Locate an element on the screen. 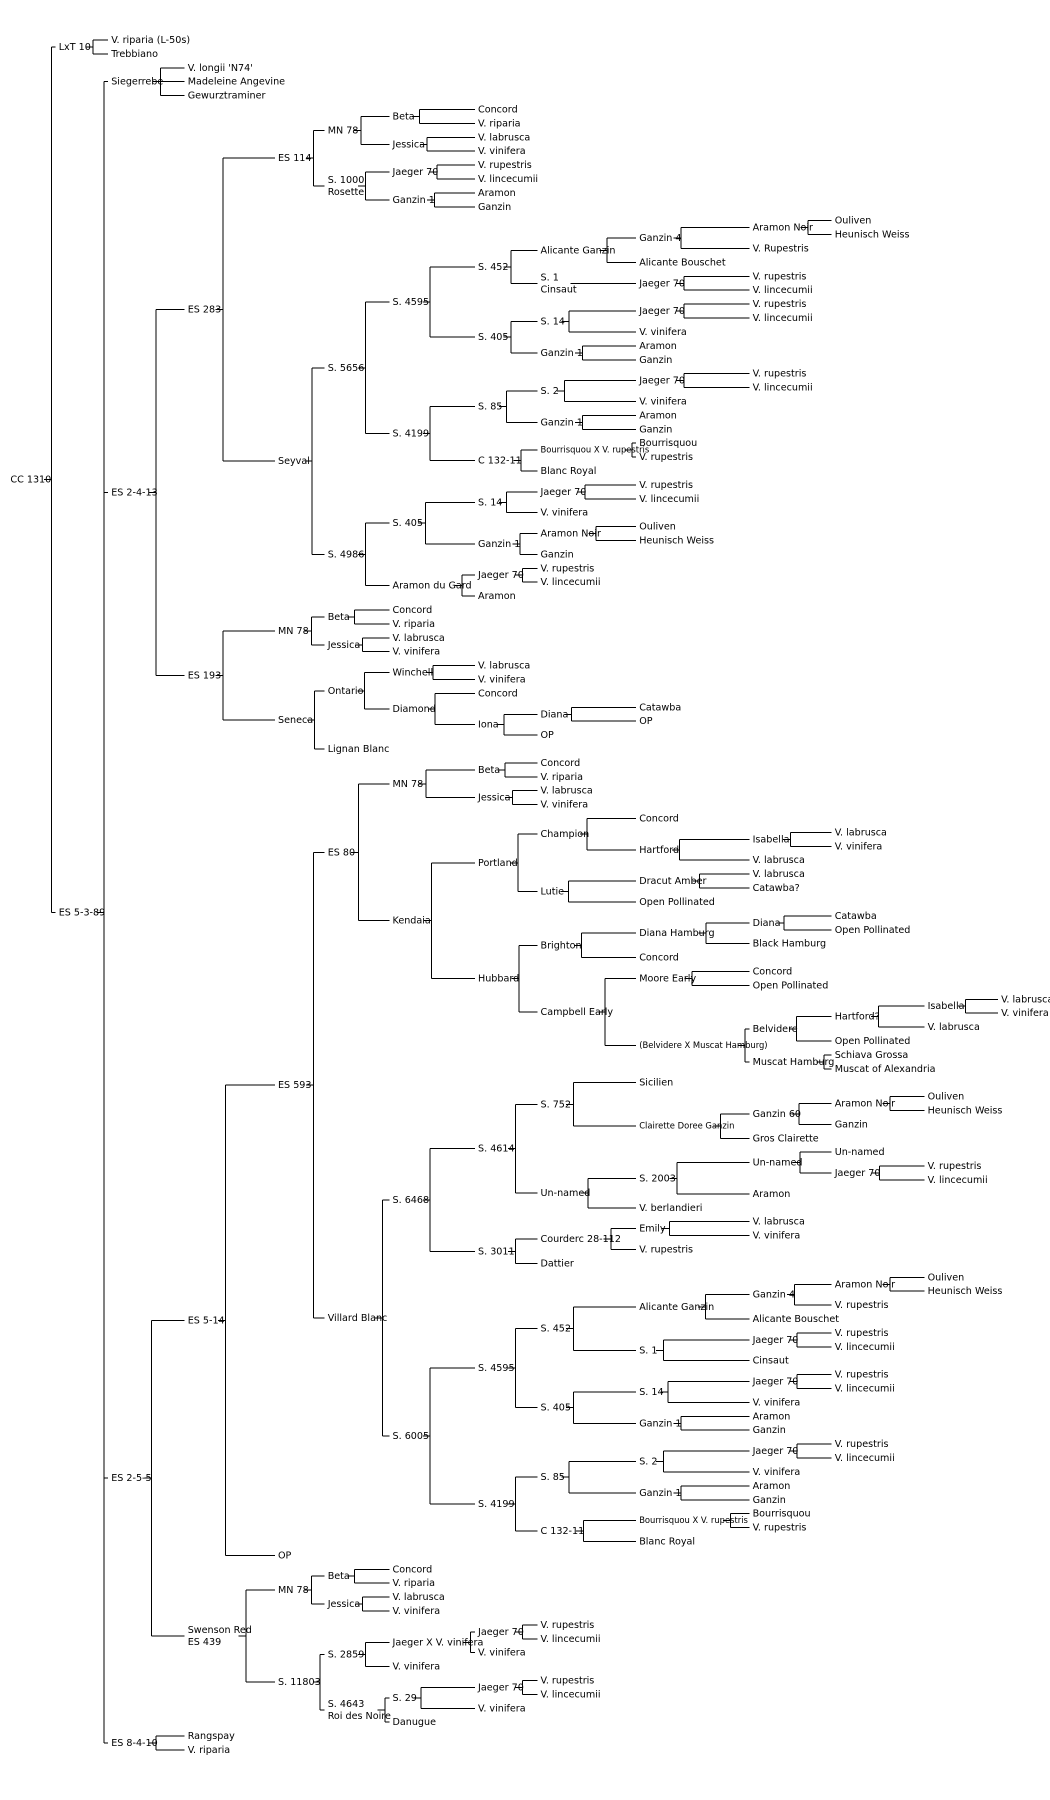 Image resolution: width=1050 pixels, height=1800 pixels. node-jaeger-x-v-vinifera: Jaeger X V. vinifera is located at coordinates (438, 1642).